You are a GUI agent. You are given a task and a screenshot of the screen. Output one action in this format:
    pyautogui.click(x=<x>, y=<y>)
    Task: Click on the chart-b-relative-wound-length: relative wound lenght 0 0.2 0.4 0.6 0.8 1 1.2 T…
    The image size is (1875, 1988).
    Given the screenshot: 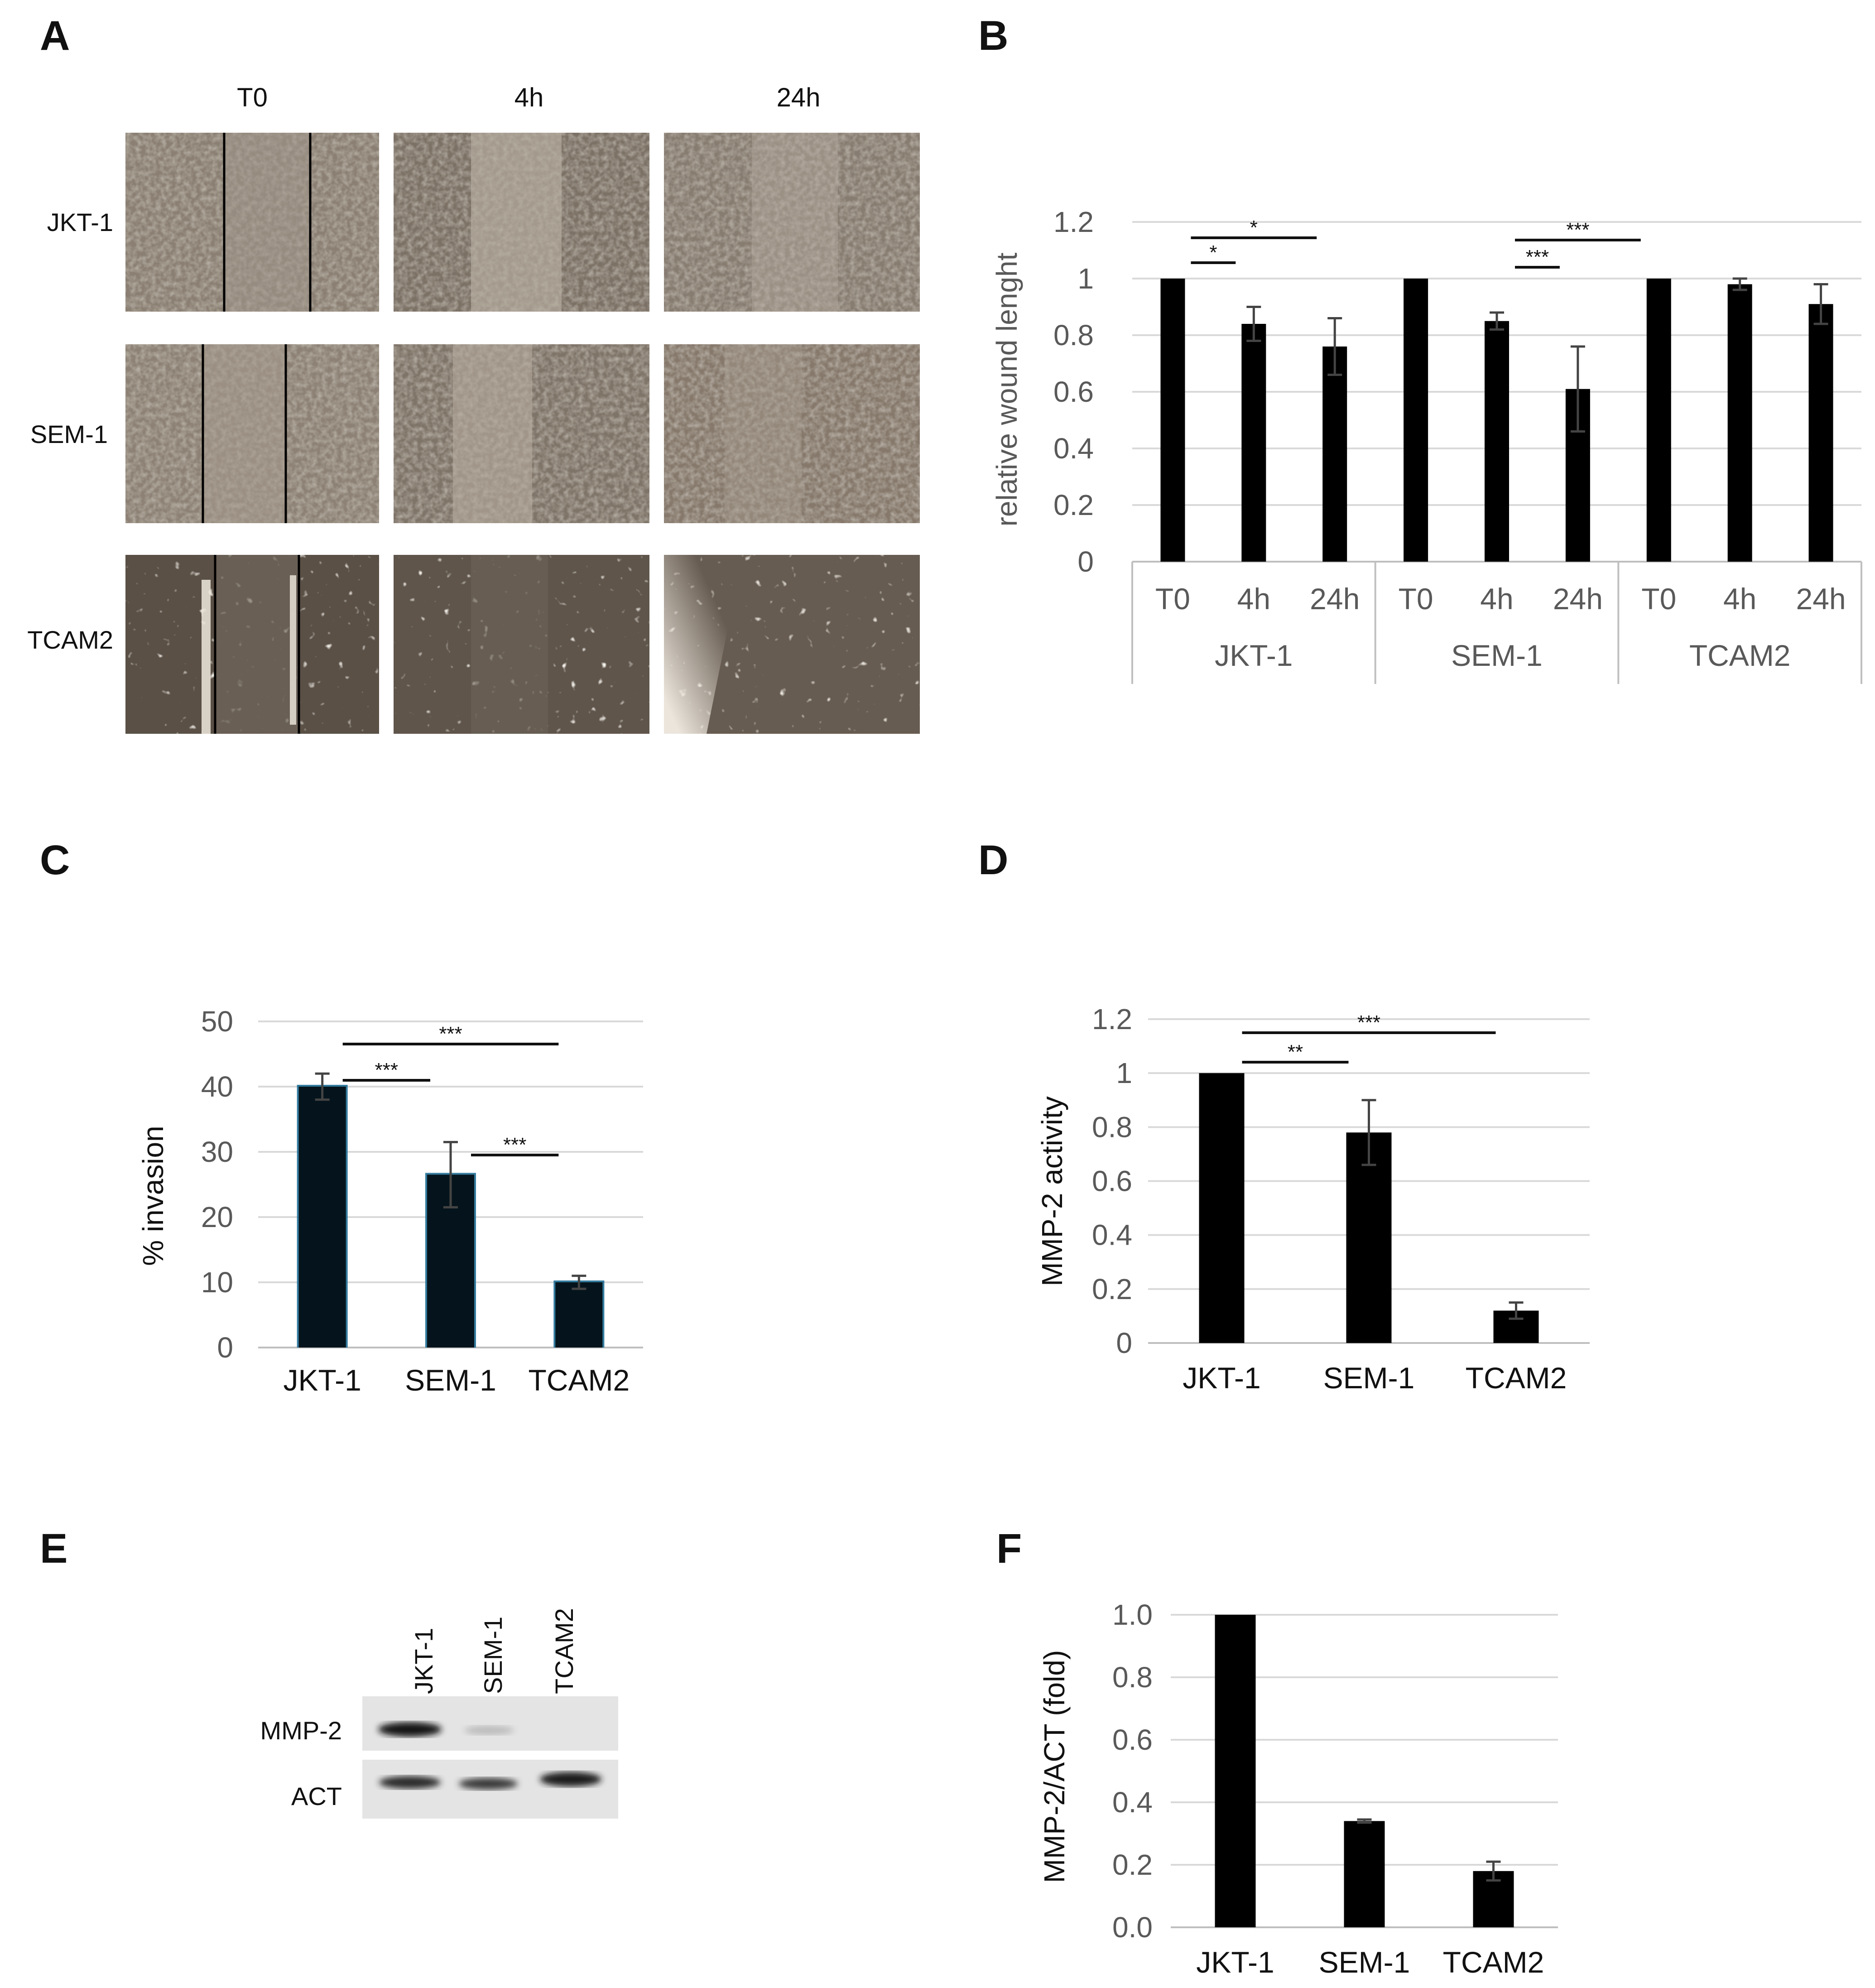 What is the action you would take?
    pyautogui.click(x=1426, y=445)
    